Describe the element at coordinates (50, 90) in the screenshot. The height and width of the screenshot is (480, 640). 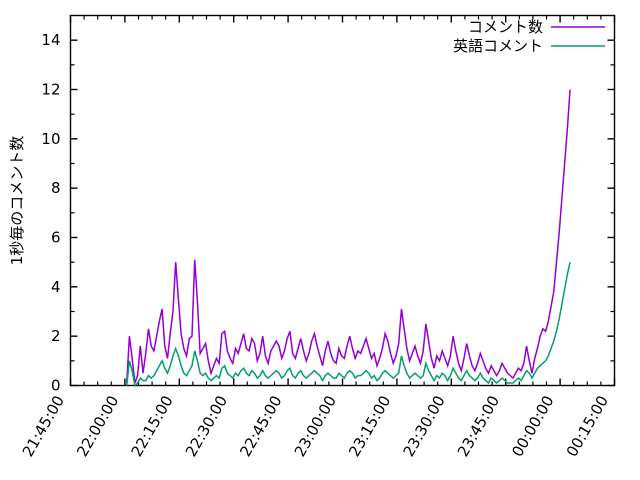
I see `chart-text: 12` at that location.